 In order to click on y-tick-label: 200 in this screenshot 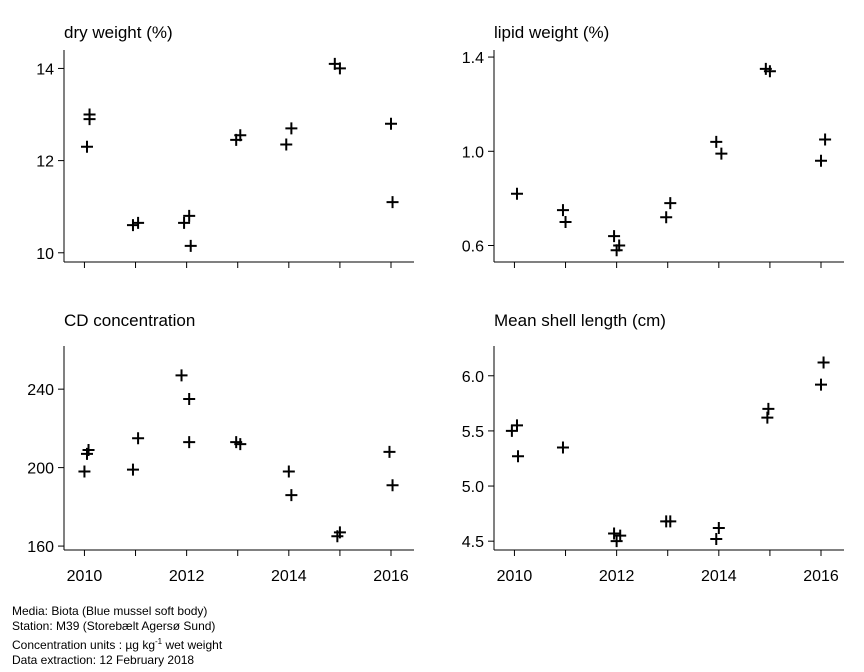, I will do `click(40, 469)`.